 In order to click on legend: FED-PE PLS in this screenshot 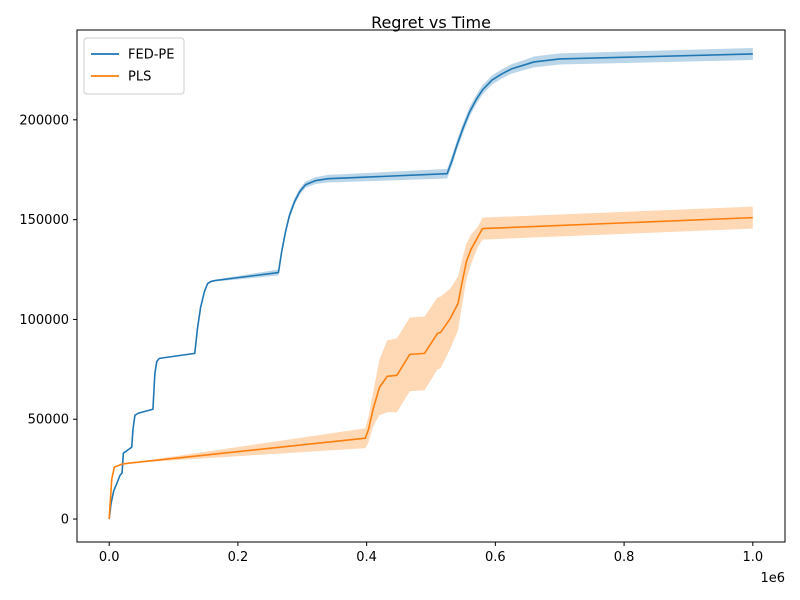, I will do `click(134, 66)`.